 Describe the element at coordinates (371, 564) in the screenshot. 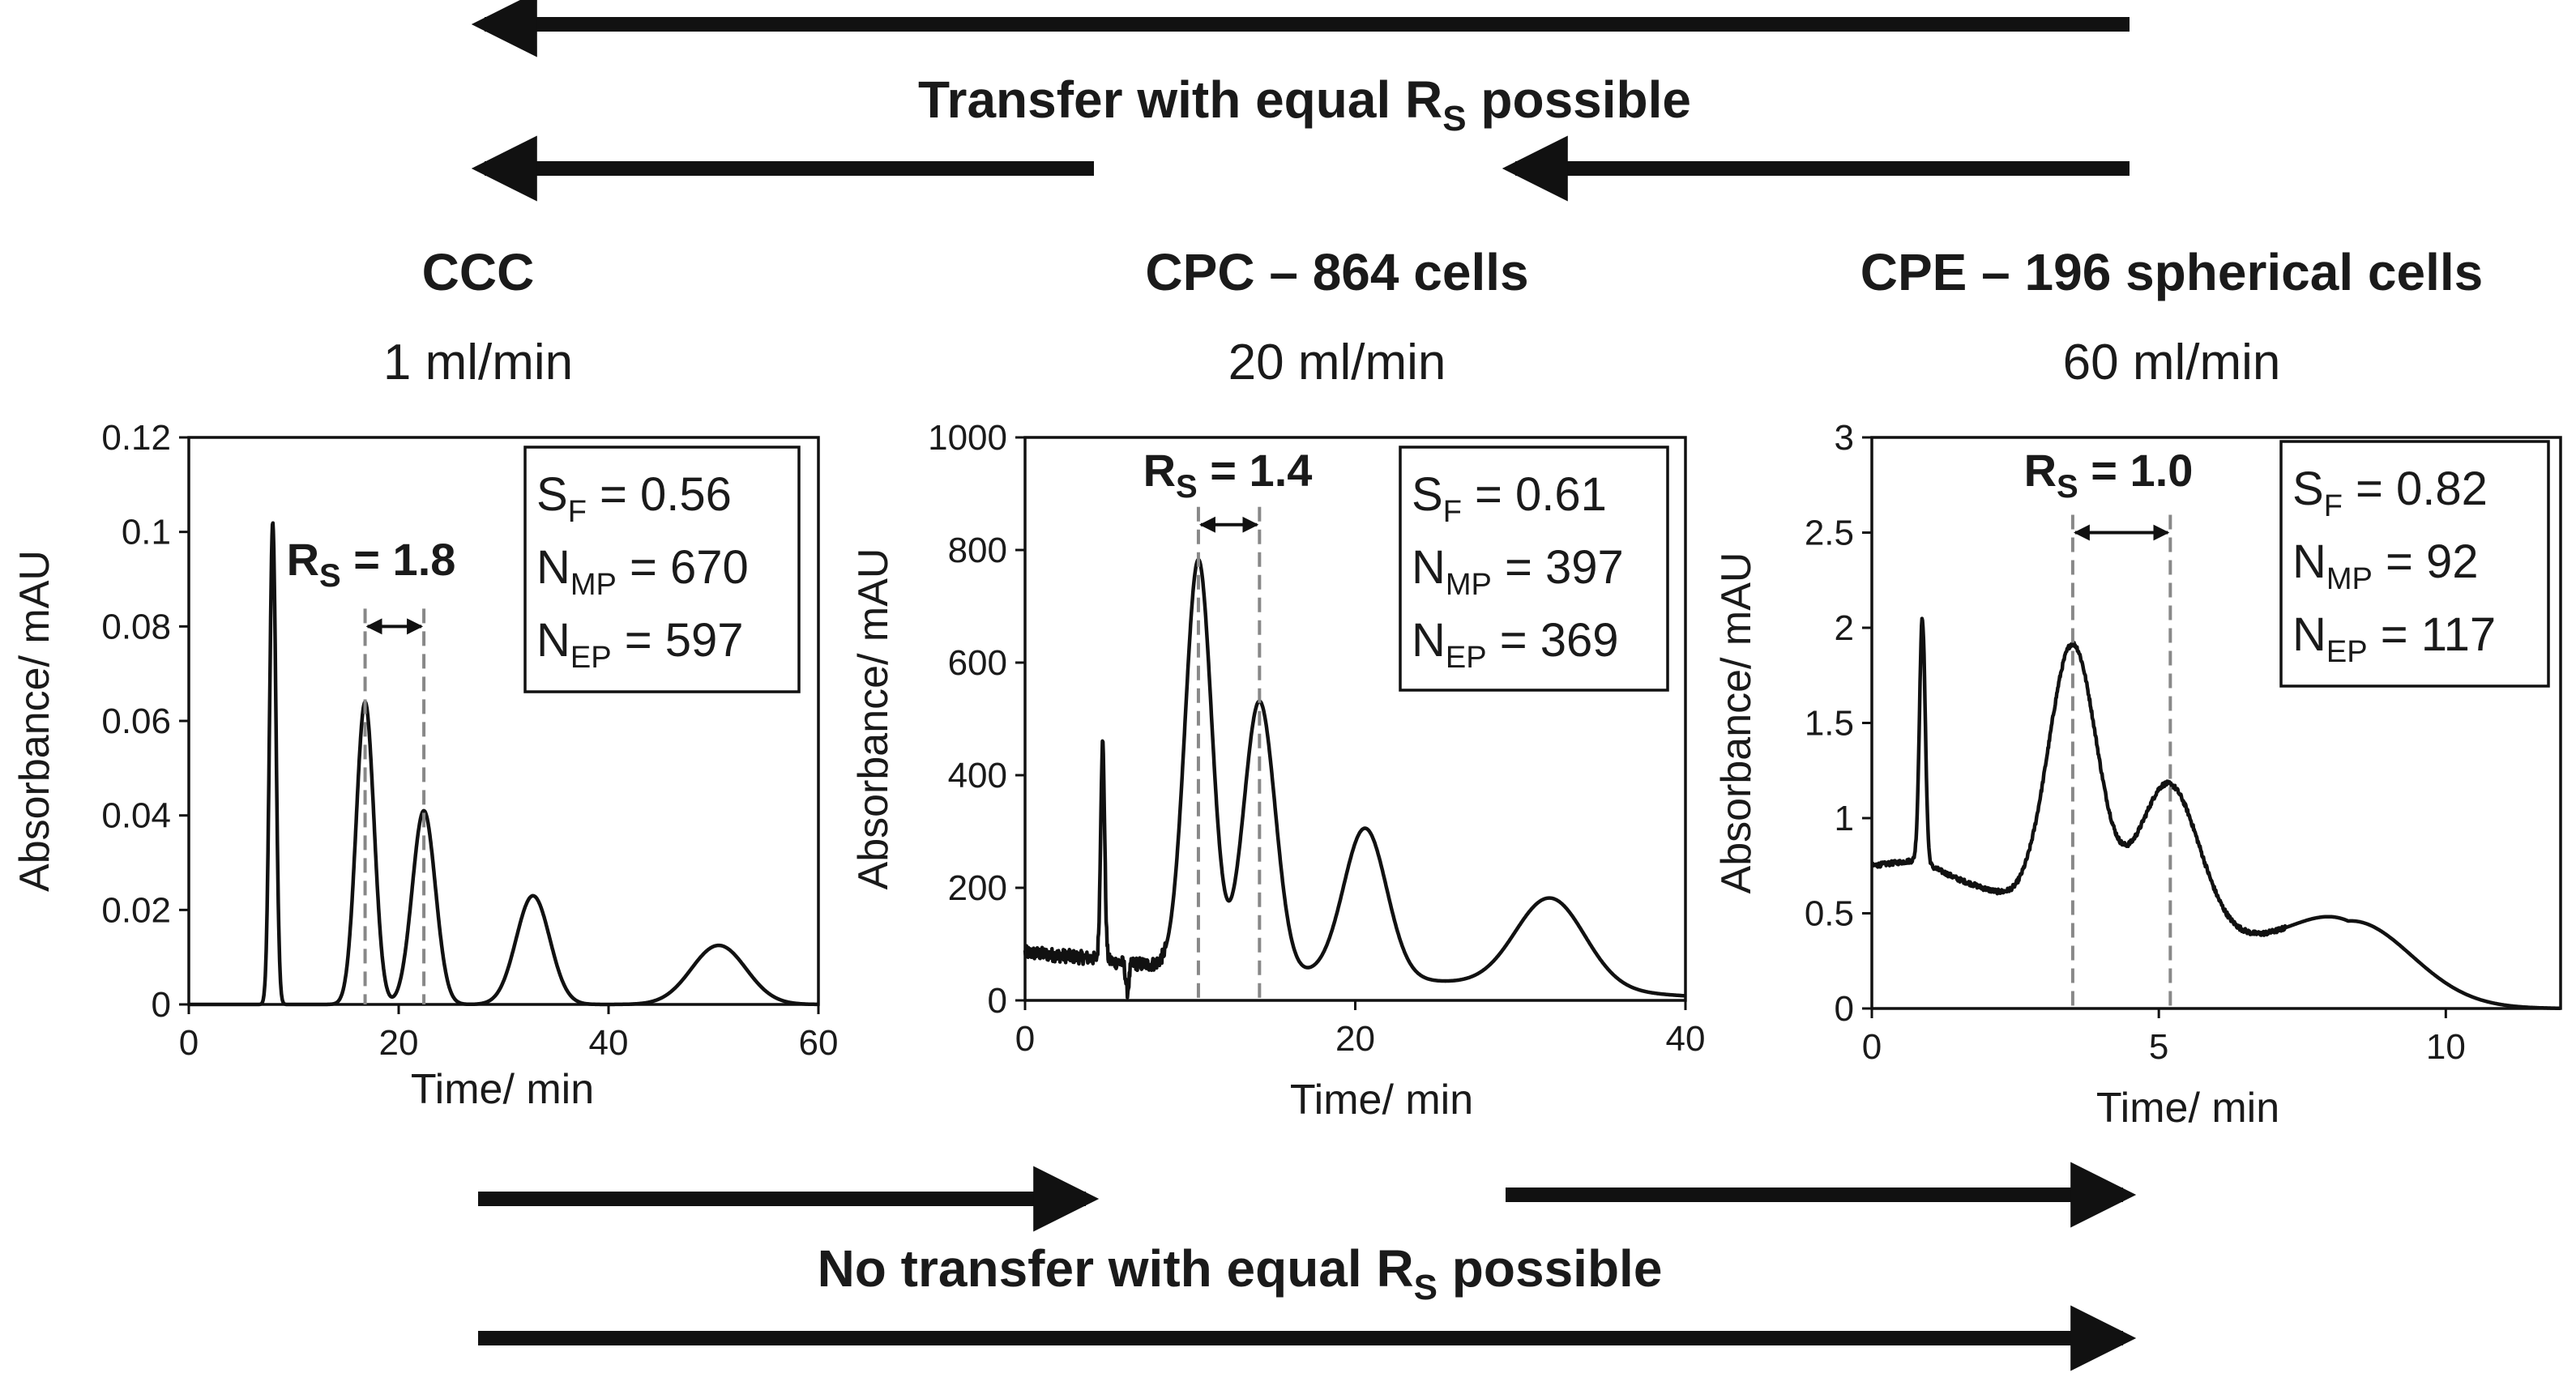

I see `rs-label: RS = 1.8` at that location.